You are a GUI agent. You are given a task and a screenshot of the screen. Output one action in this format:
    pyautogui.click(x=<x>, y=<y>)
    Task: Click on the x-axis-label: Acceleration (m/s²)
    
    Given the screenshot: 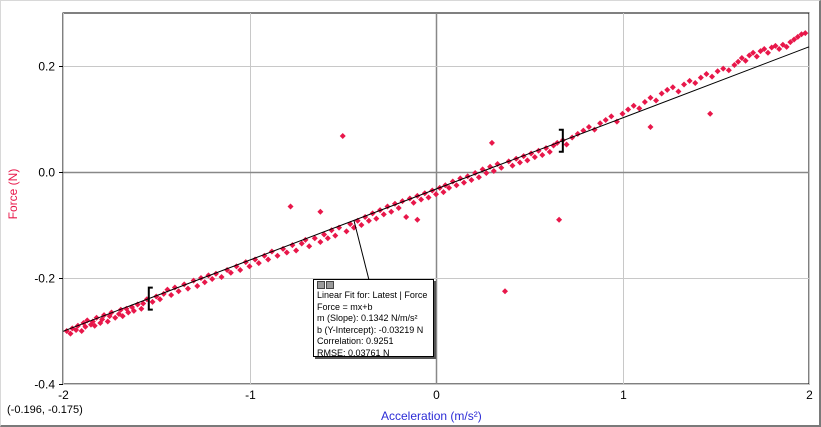 What is the action you would take?
    pyautogui.click(x=431, y=416)
    